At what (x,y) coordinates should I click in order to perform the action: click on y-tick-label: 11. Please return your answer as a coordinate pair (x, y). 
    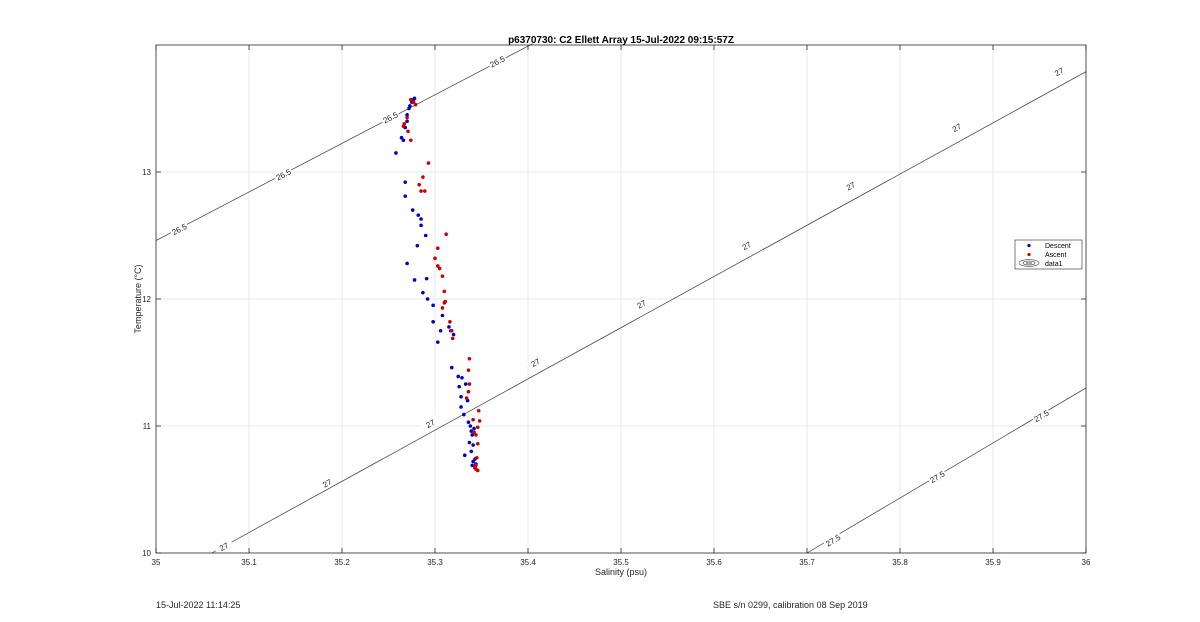
    Looking at the image, I should click on (147, 426).